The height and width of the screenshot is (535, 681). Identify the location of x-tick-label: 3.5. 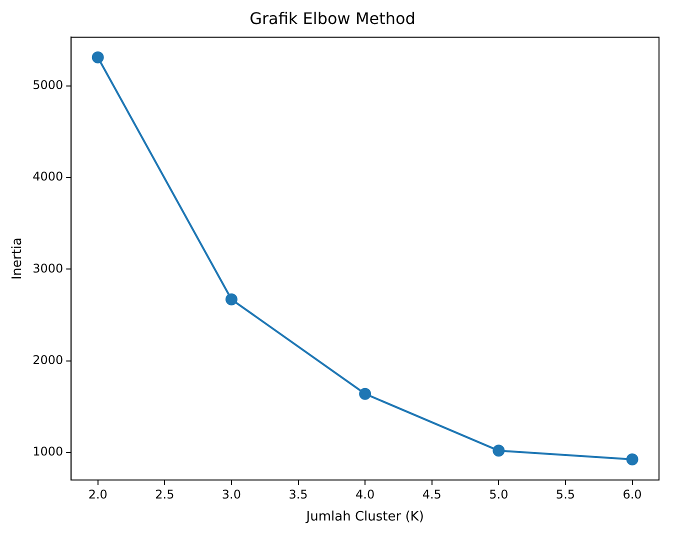
(298, 494).